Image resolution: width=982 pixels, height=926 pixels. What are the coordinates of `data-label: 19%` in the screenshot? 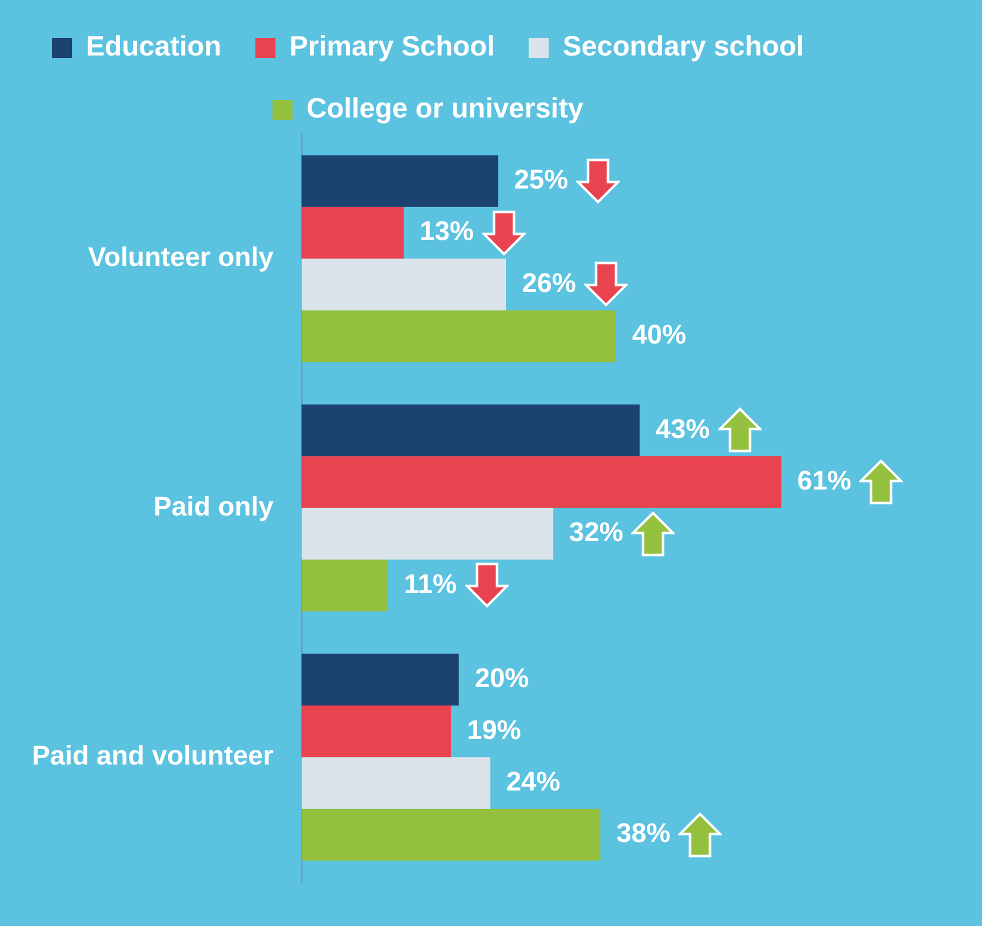 It's located at (494, 729).